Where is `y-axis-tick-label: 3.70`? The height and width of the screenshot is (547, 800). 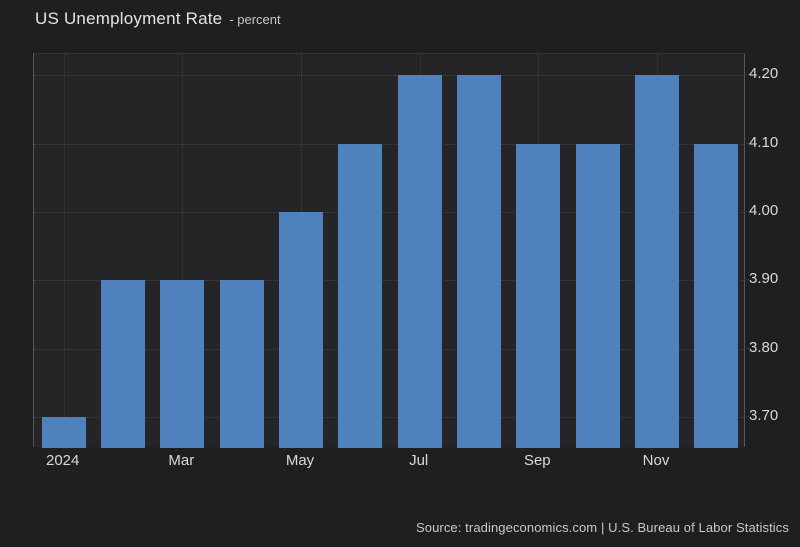
y-axis-tick-label: 3.70 is located at coordinates (764, 416).